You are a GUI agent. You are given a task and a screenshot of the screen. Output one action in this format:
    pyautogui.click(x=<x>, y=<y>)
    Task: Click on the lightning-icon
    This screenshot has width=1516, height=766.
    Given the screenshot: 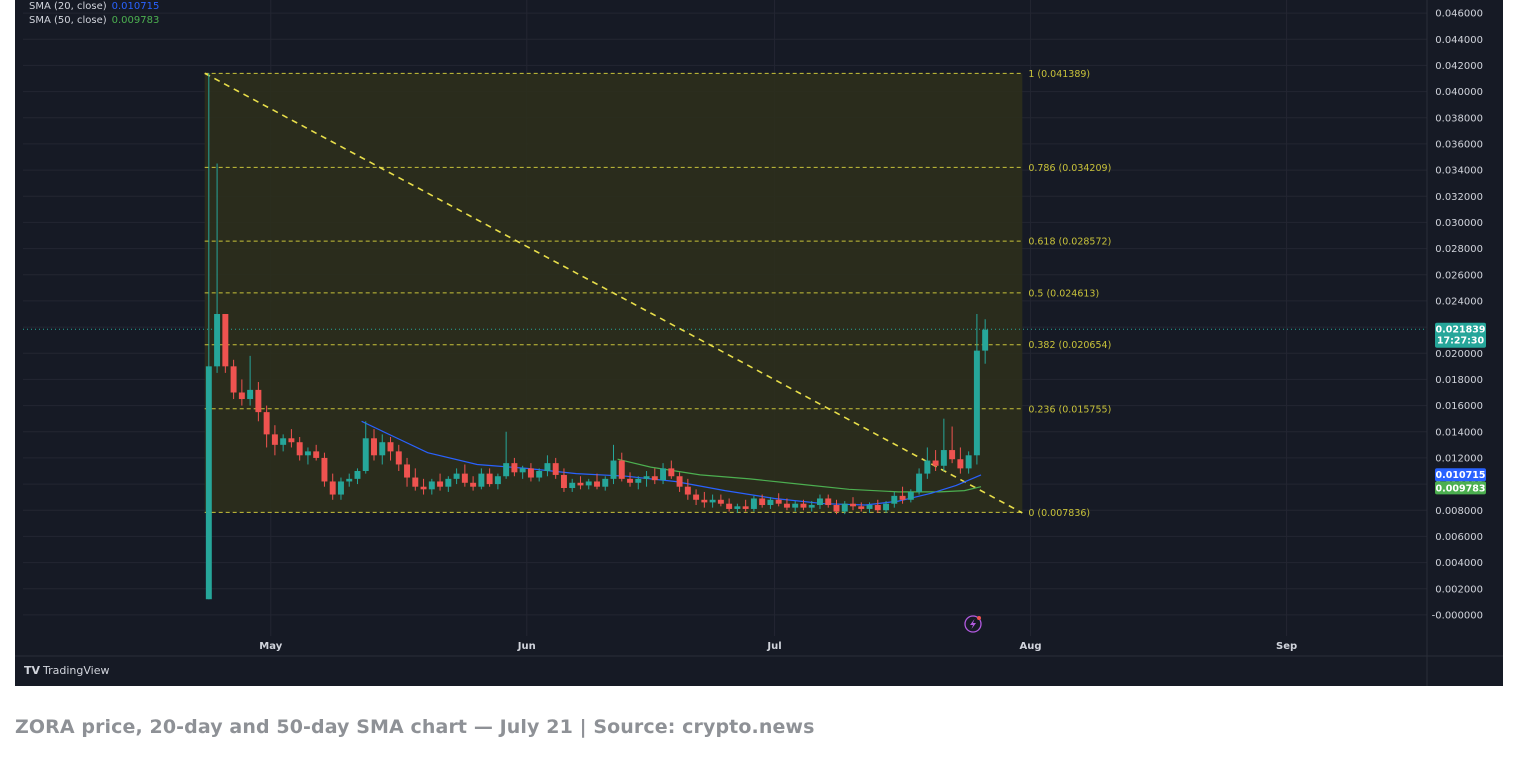 What is the action you would take?
    pyautogui.click(x=973, y=624)
    